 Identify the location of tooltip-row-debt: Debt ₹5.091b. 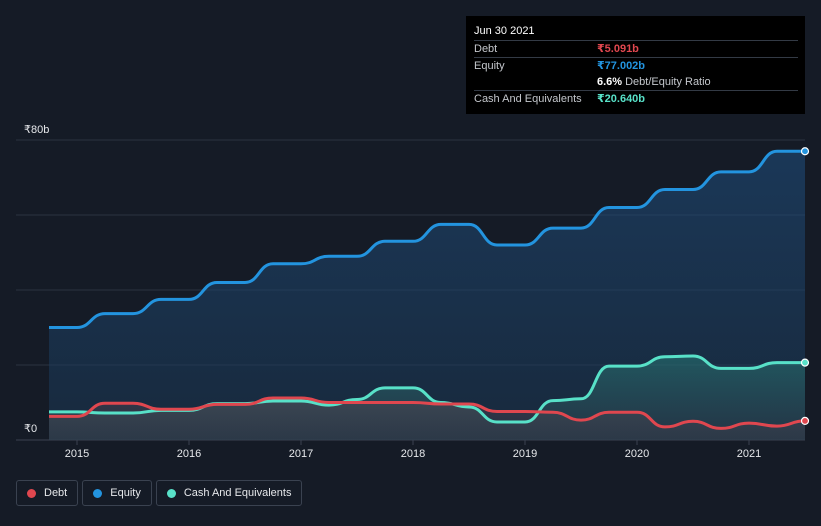
(636, 48).